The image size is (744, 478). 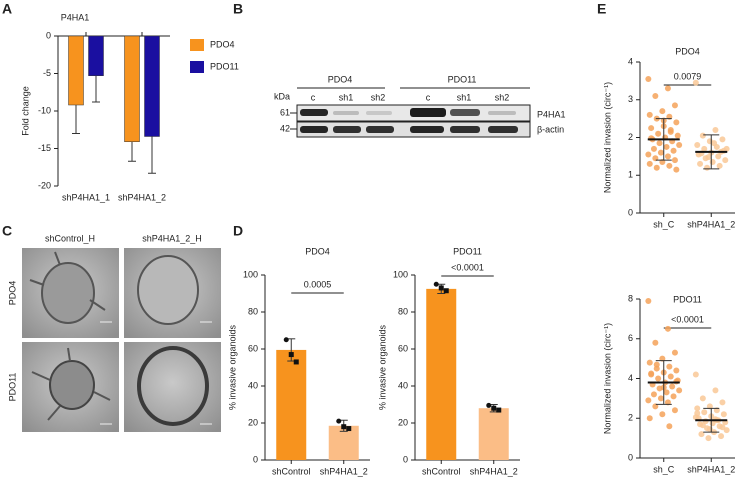 I want to click on group-label: PDO11, so click(x=462, y=79).